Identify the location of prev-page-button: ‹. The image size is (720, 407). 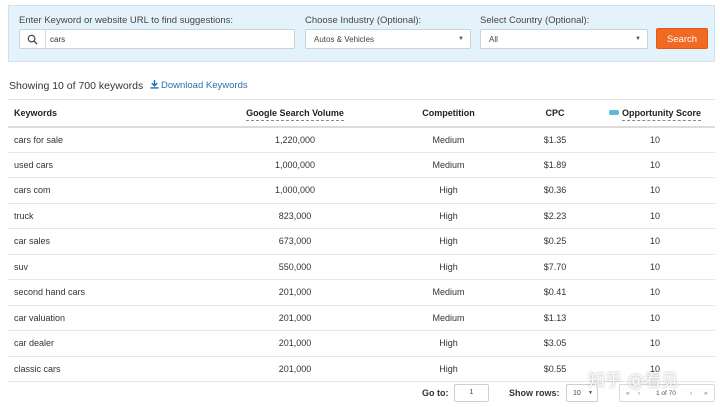
(639, 393).